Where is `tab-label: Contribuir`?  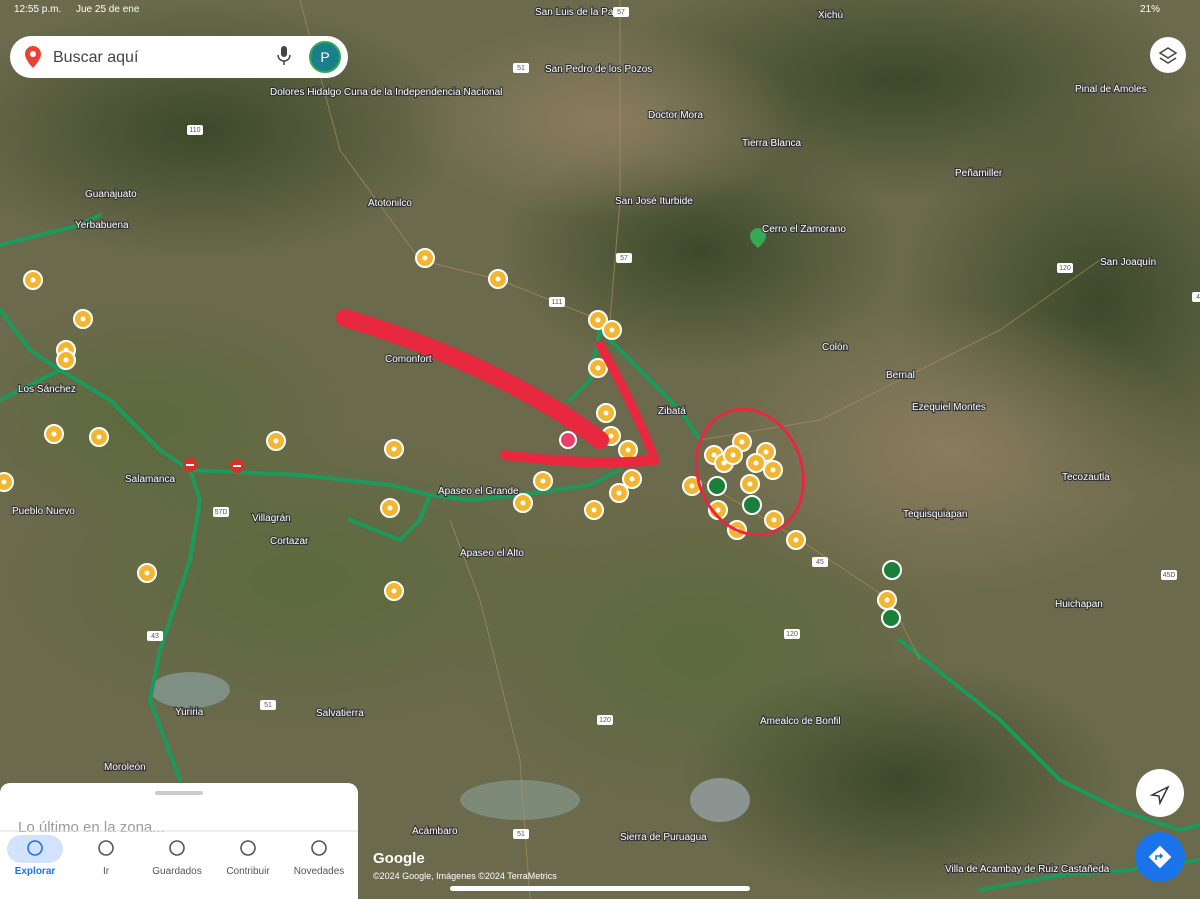
tab-label: Contribuir is located at coordinates (248, 871).